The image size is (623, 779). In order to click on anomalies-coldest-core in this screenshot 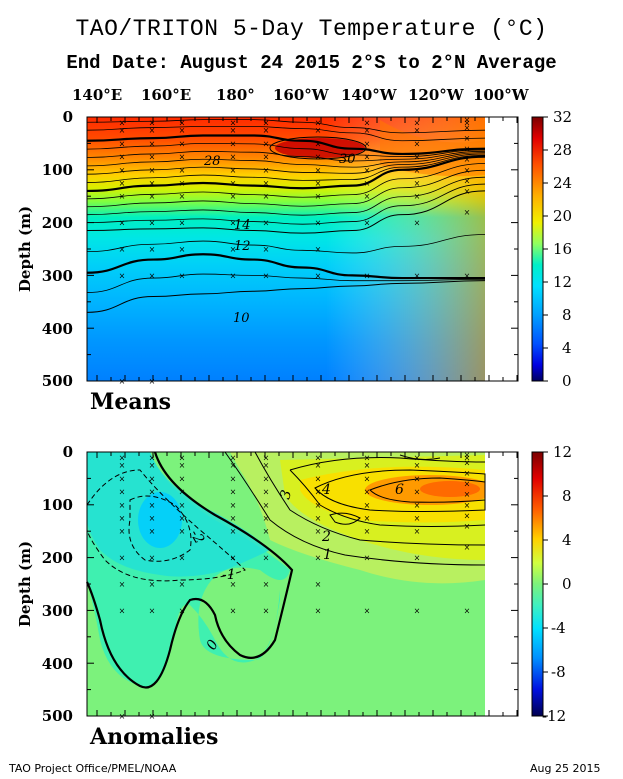, I will do `click(160, 520)`.